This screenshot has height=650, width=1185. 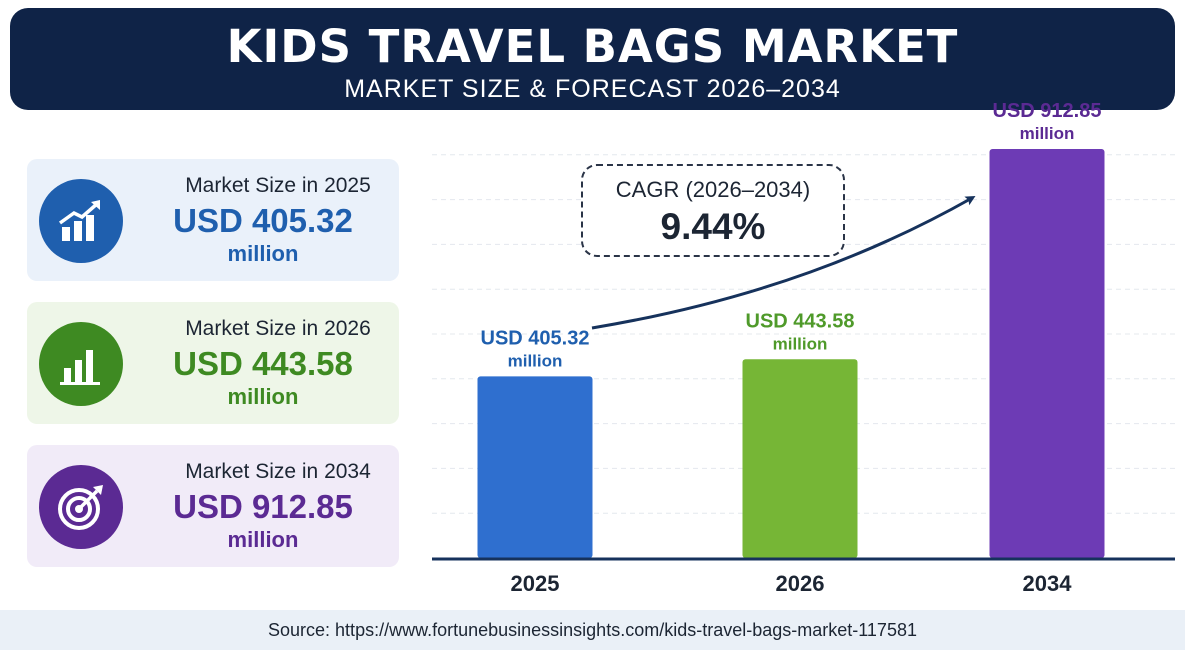 I want to click on cagr-callout: CAGR (2026–2034) 9.44%, so click(x=713, y=210).